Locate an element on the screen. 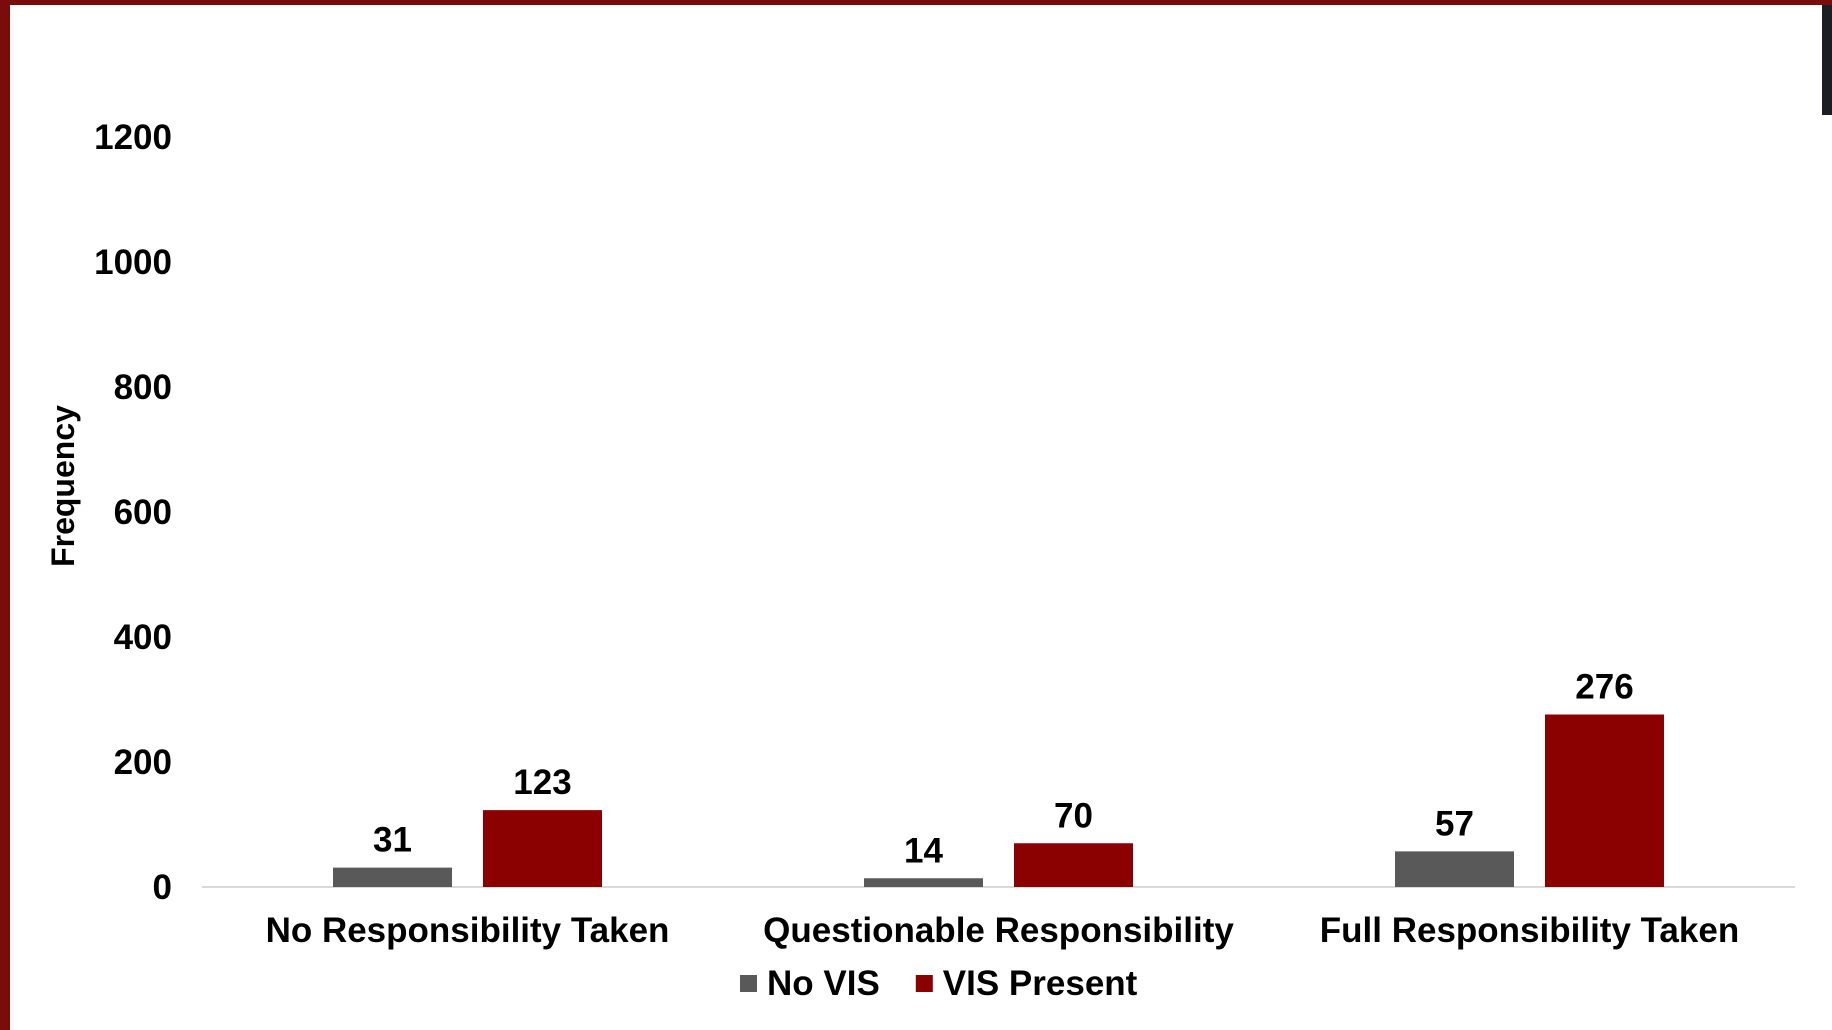  y-tick-label: 1000 is located at coordinates (133, 262).